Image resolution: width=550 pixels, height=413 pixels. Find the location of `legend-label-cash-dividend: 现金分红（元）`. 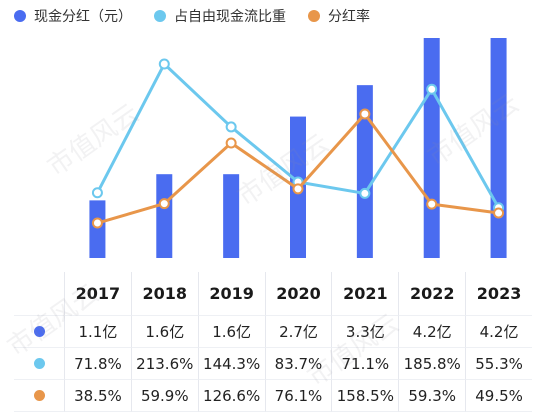

legend-label-cash-dividend: 现金分红（元） is located at coordinates (83, 17).